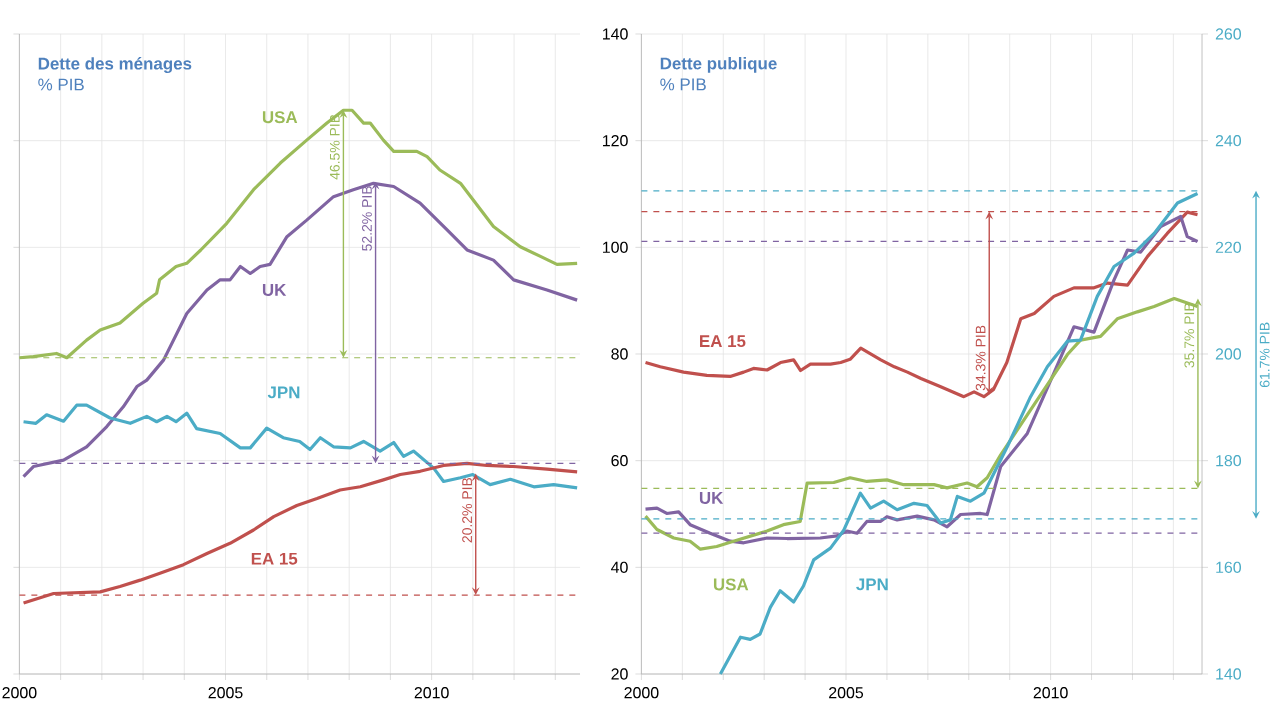  I want to click on line-series, so click(921, 304).